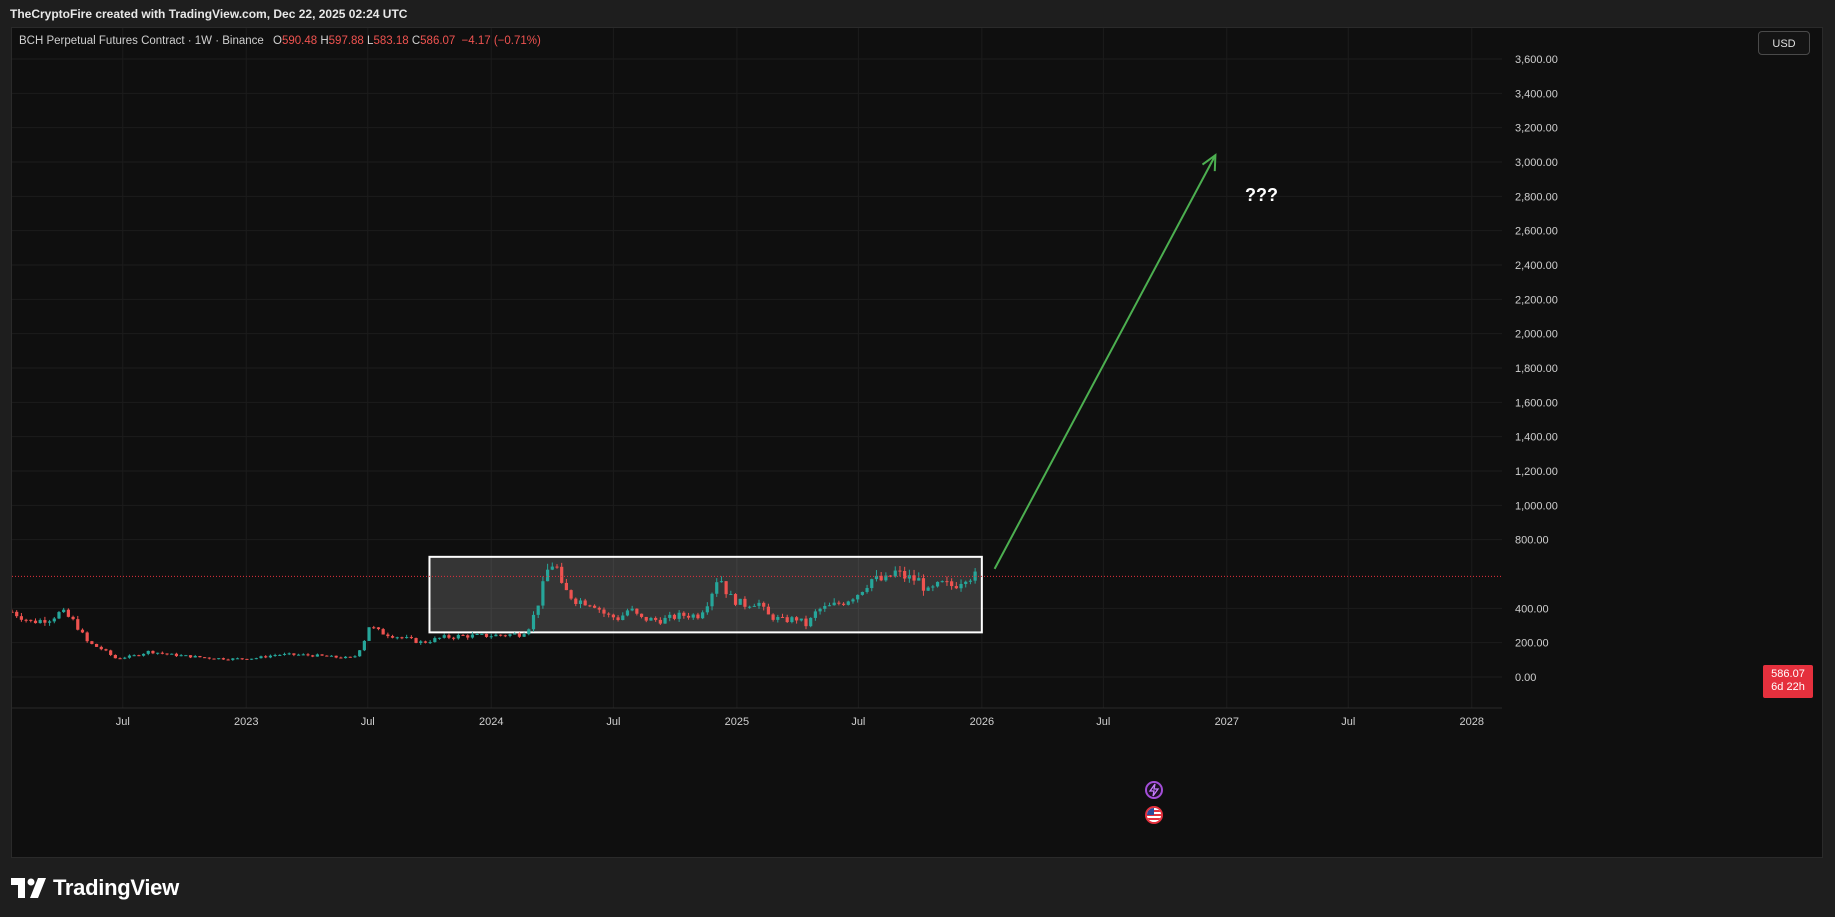 The image size is (1835, 917). What do you see at coordinates (1536, 335) in the screenshot?
I see `y-tick-label: 2,000.00` at bounding box center [1536, 335].